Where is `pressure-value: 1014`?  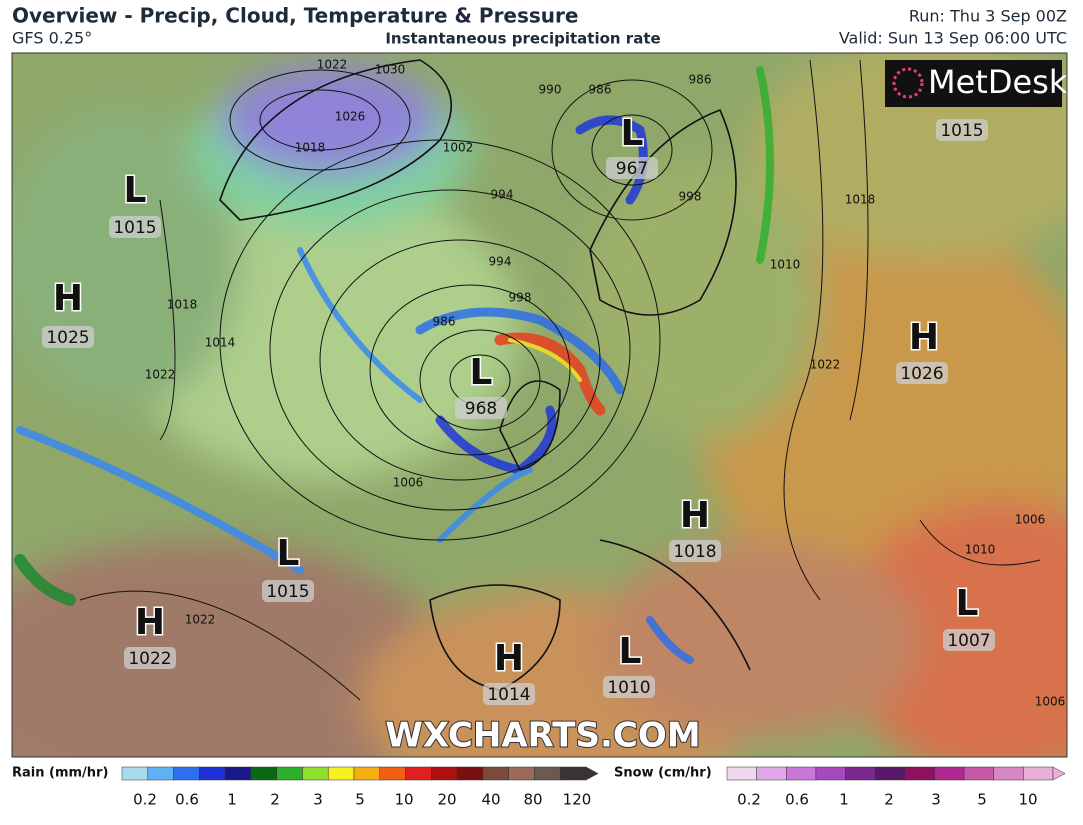 pressure-value: 1014 is located at coordinates (508, 695).